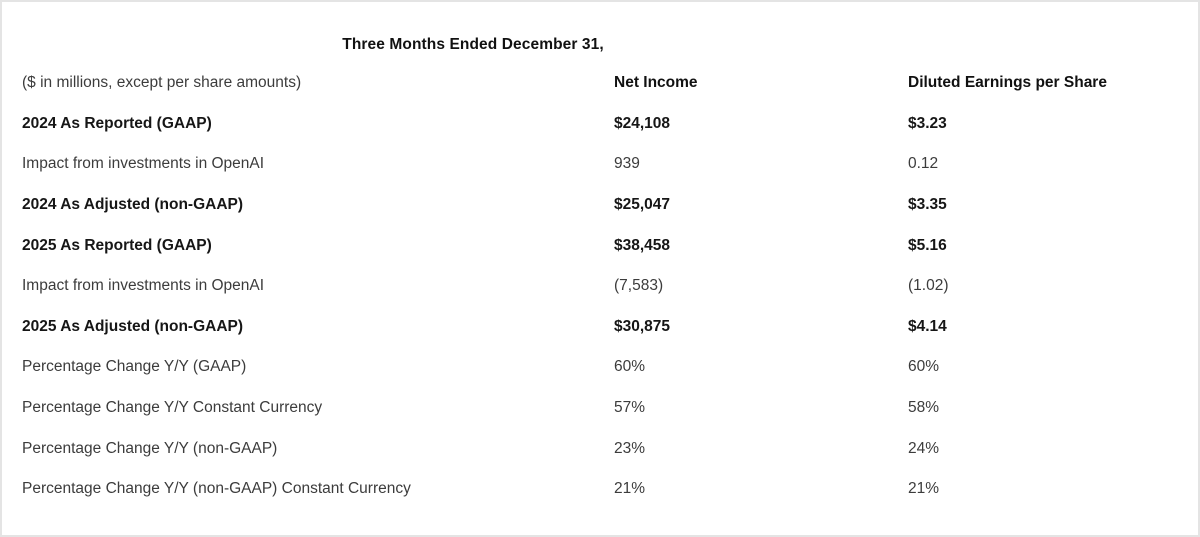 This screenshot has width=1200, height=537. What do you see at coordinates (172, 408) in the screenshot?
I see `row-label: Percentage Change Y/Y Constant Currency` at bounding box center [172, 408].